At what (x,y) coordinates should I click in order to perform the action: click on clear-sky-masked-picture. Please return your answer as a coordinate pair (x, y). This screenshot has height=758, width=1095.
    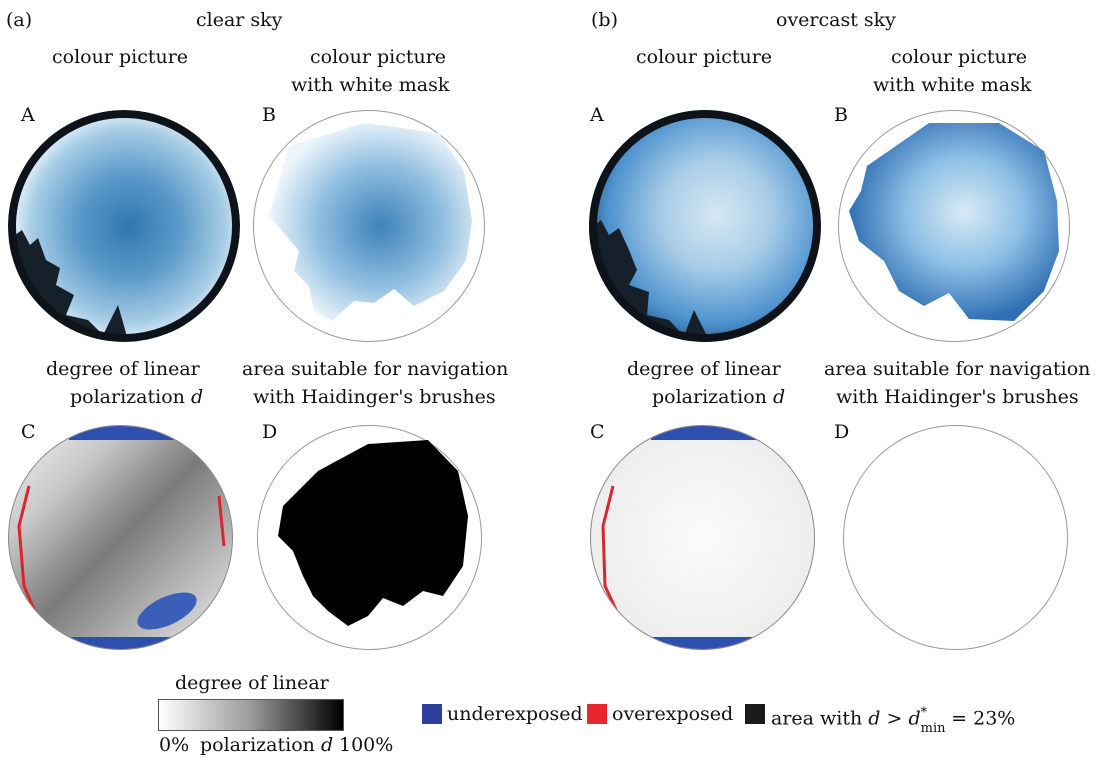
    Looking at the image, I should click on (369, 226).